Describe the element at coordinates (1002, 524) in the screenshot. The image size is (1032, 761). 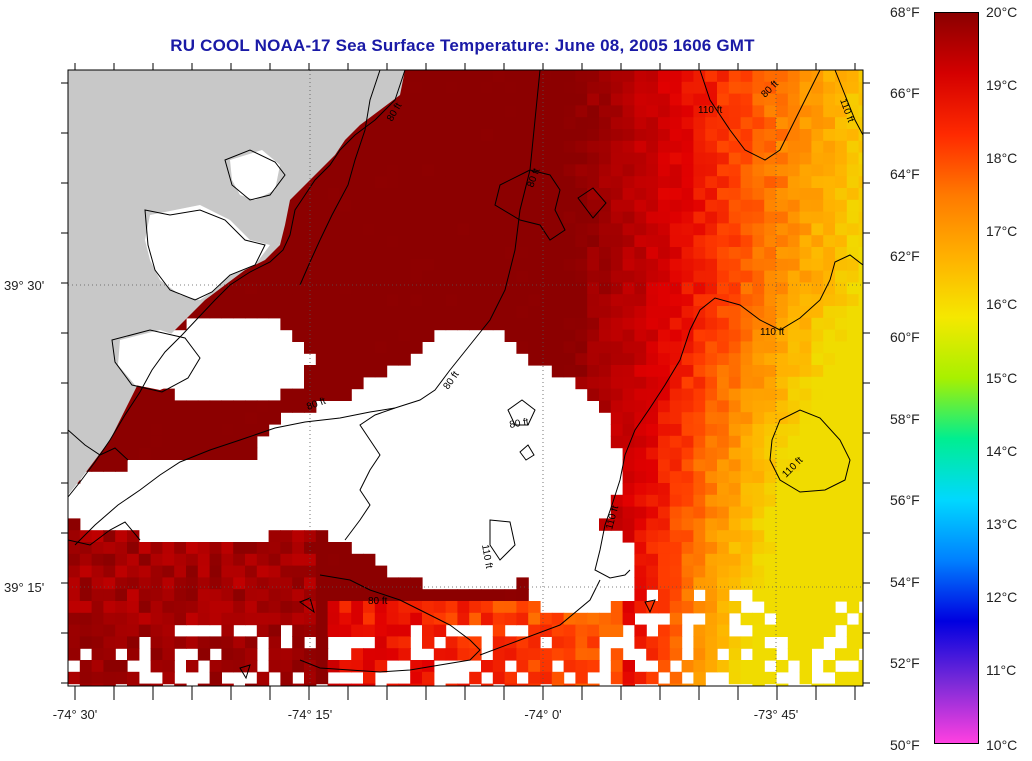
I see `colorbar-label-c: 13°C` at that location.